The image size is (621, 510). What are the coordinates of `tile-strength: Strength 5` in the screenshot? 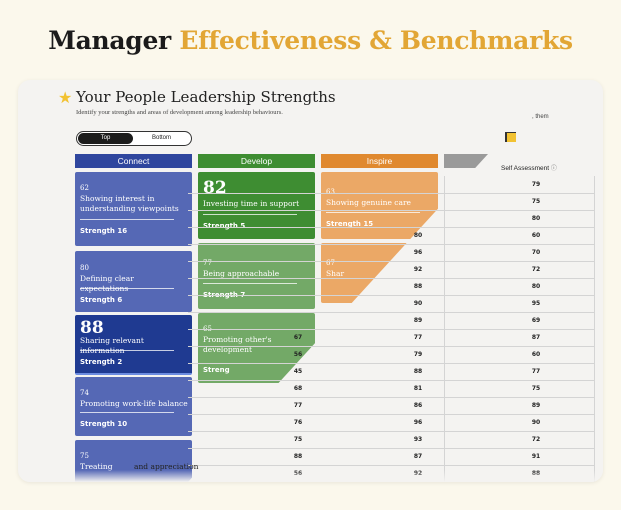 It's located at (224, 226).